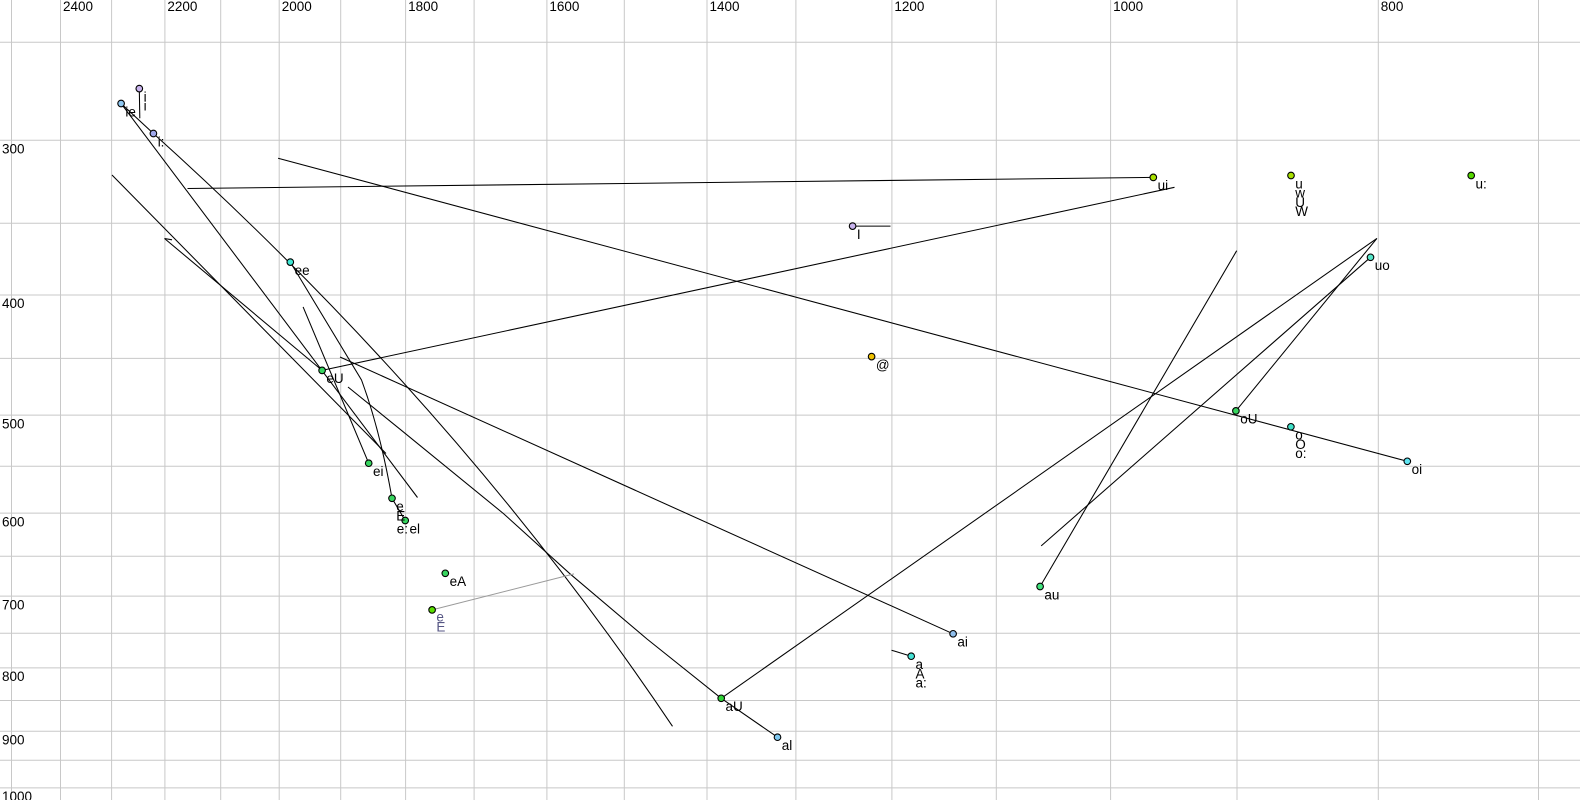  I want to click on svg-text: el, so click(415, 528).